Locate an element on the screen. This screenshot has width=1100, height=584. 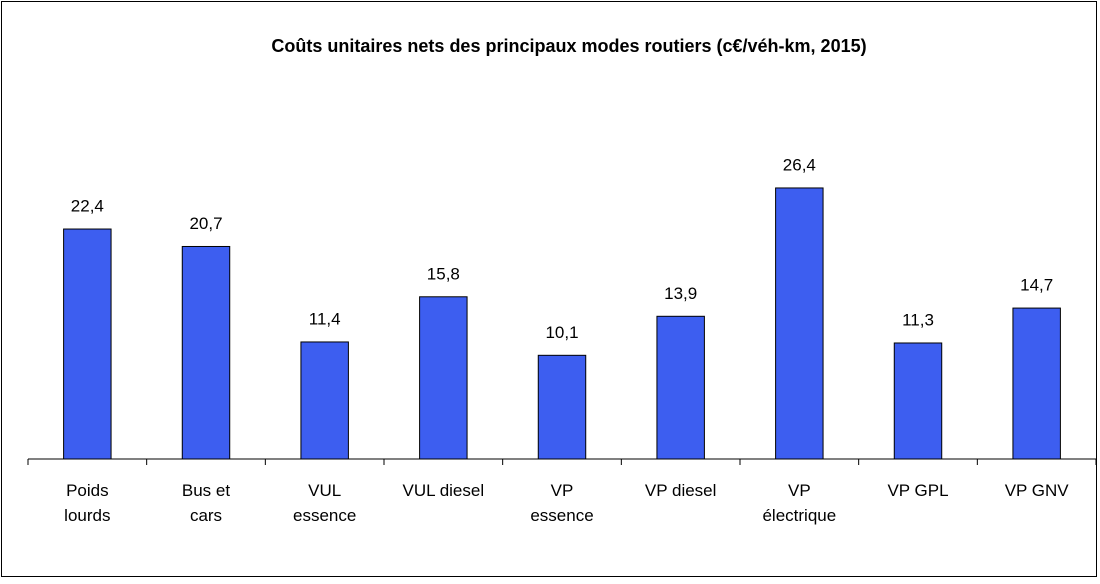
data-label: 22,4 is located at coordinates (87, 206).